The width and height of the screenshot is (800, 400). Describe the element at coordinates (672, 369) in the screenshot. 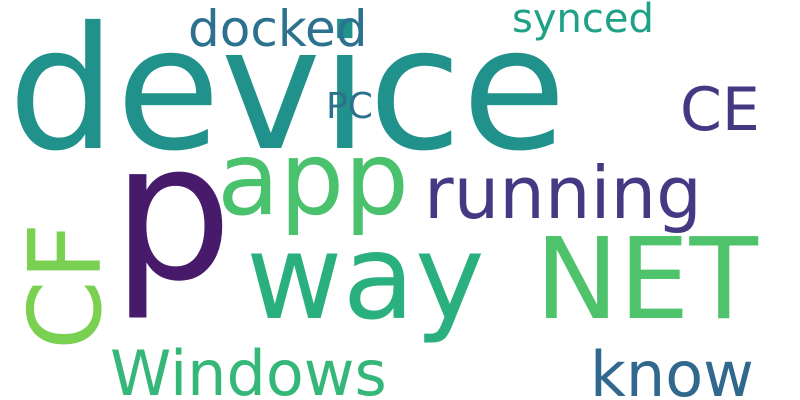

I see `word-know: know` at that location.